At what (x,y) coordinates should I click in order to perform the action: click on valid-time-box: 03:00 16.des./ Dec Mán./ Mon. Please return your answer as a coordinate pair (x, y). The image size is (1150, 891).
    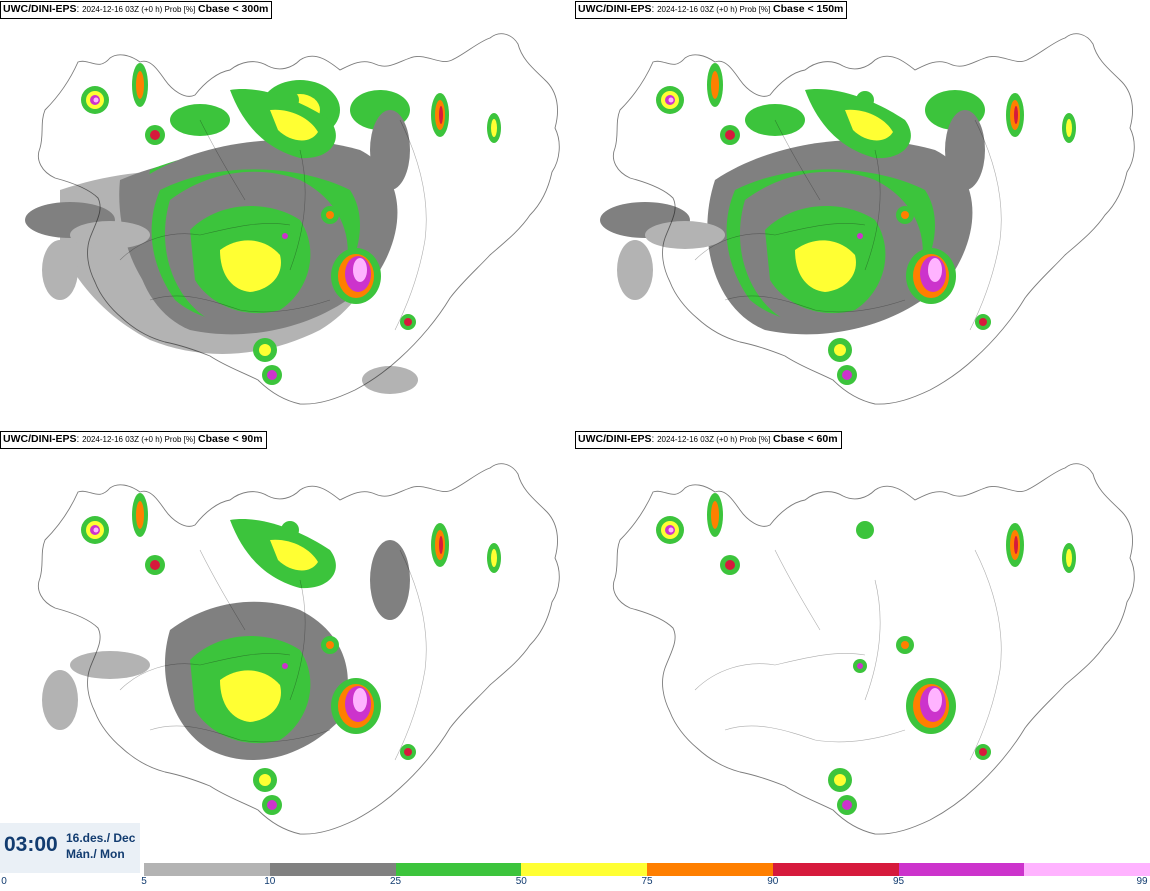
    Looking at the image, I should click on (70, 848).